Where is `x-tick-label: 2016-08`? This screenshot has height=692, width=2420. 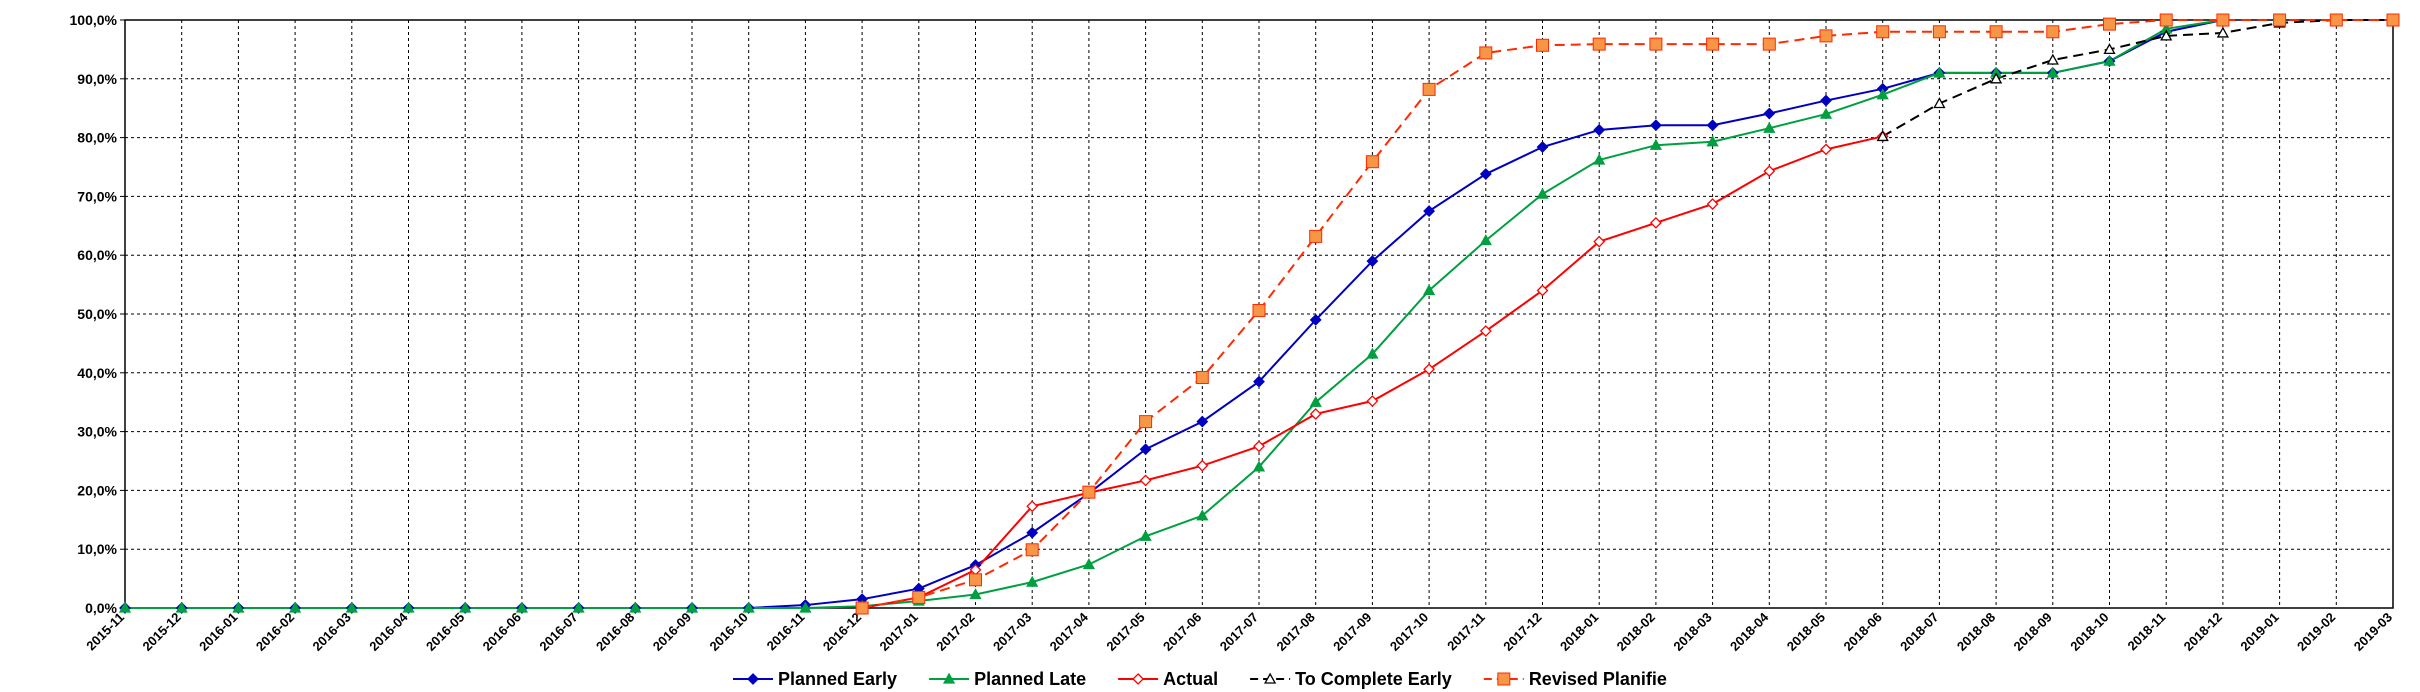
x-tick-label: 2016-08 is located at coordinates (615, 632).